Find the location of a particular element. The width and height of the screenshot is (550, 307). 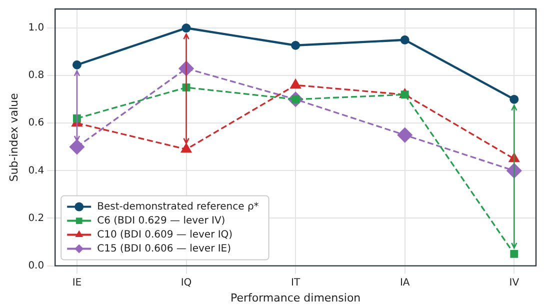

legend-label: Best-demonstrated reference ρ* is located at coordinates (178, 206).